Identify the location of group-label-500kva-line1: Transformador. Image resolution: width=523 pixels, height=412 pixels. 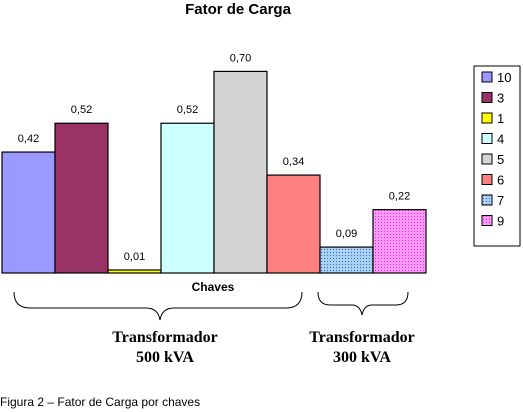
(165, 337).